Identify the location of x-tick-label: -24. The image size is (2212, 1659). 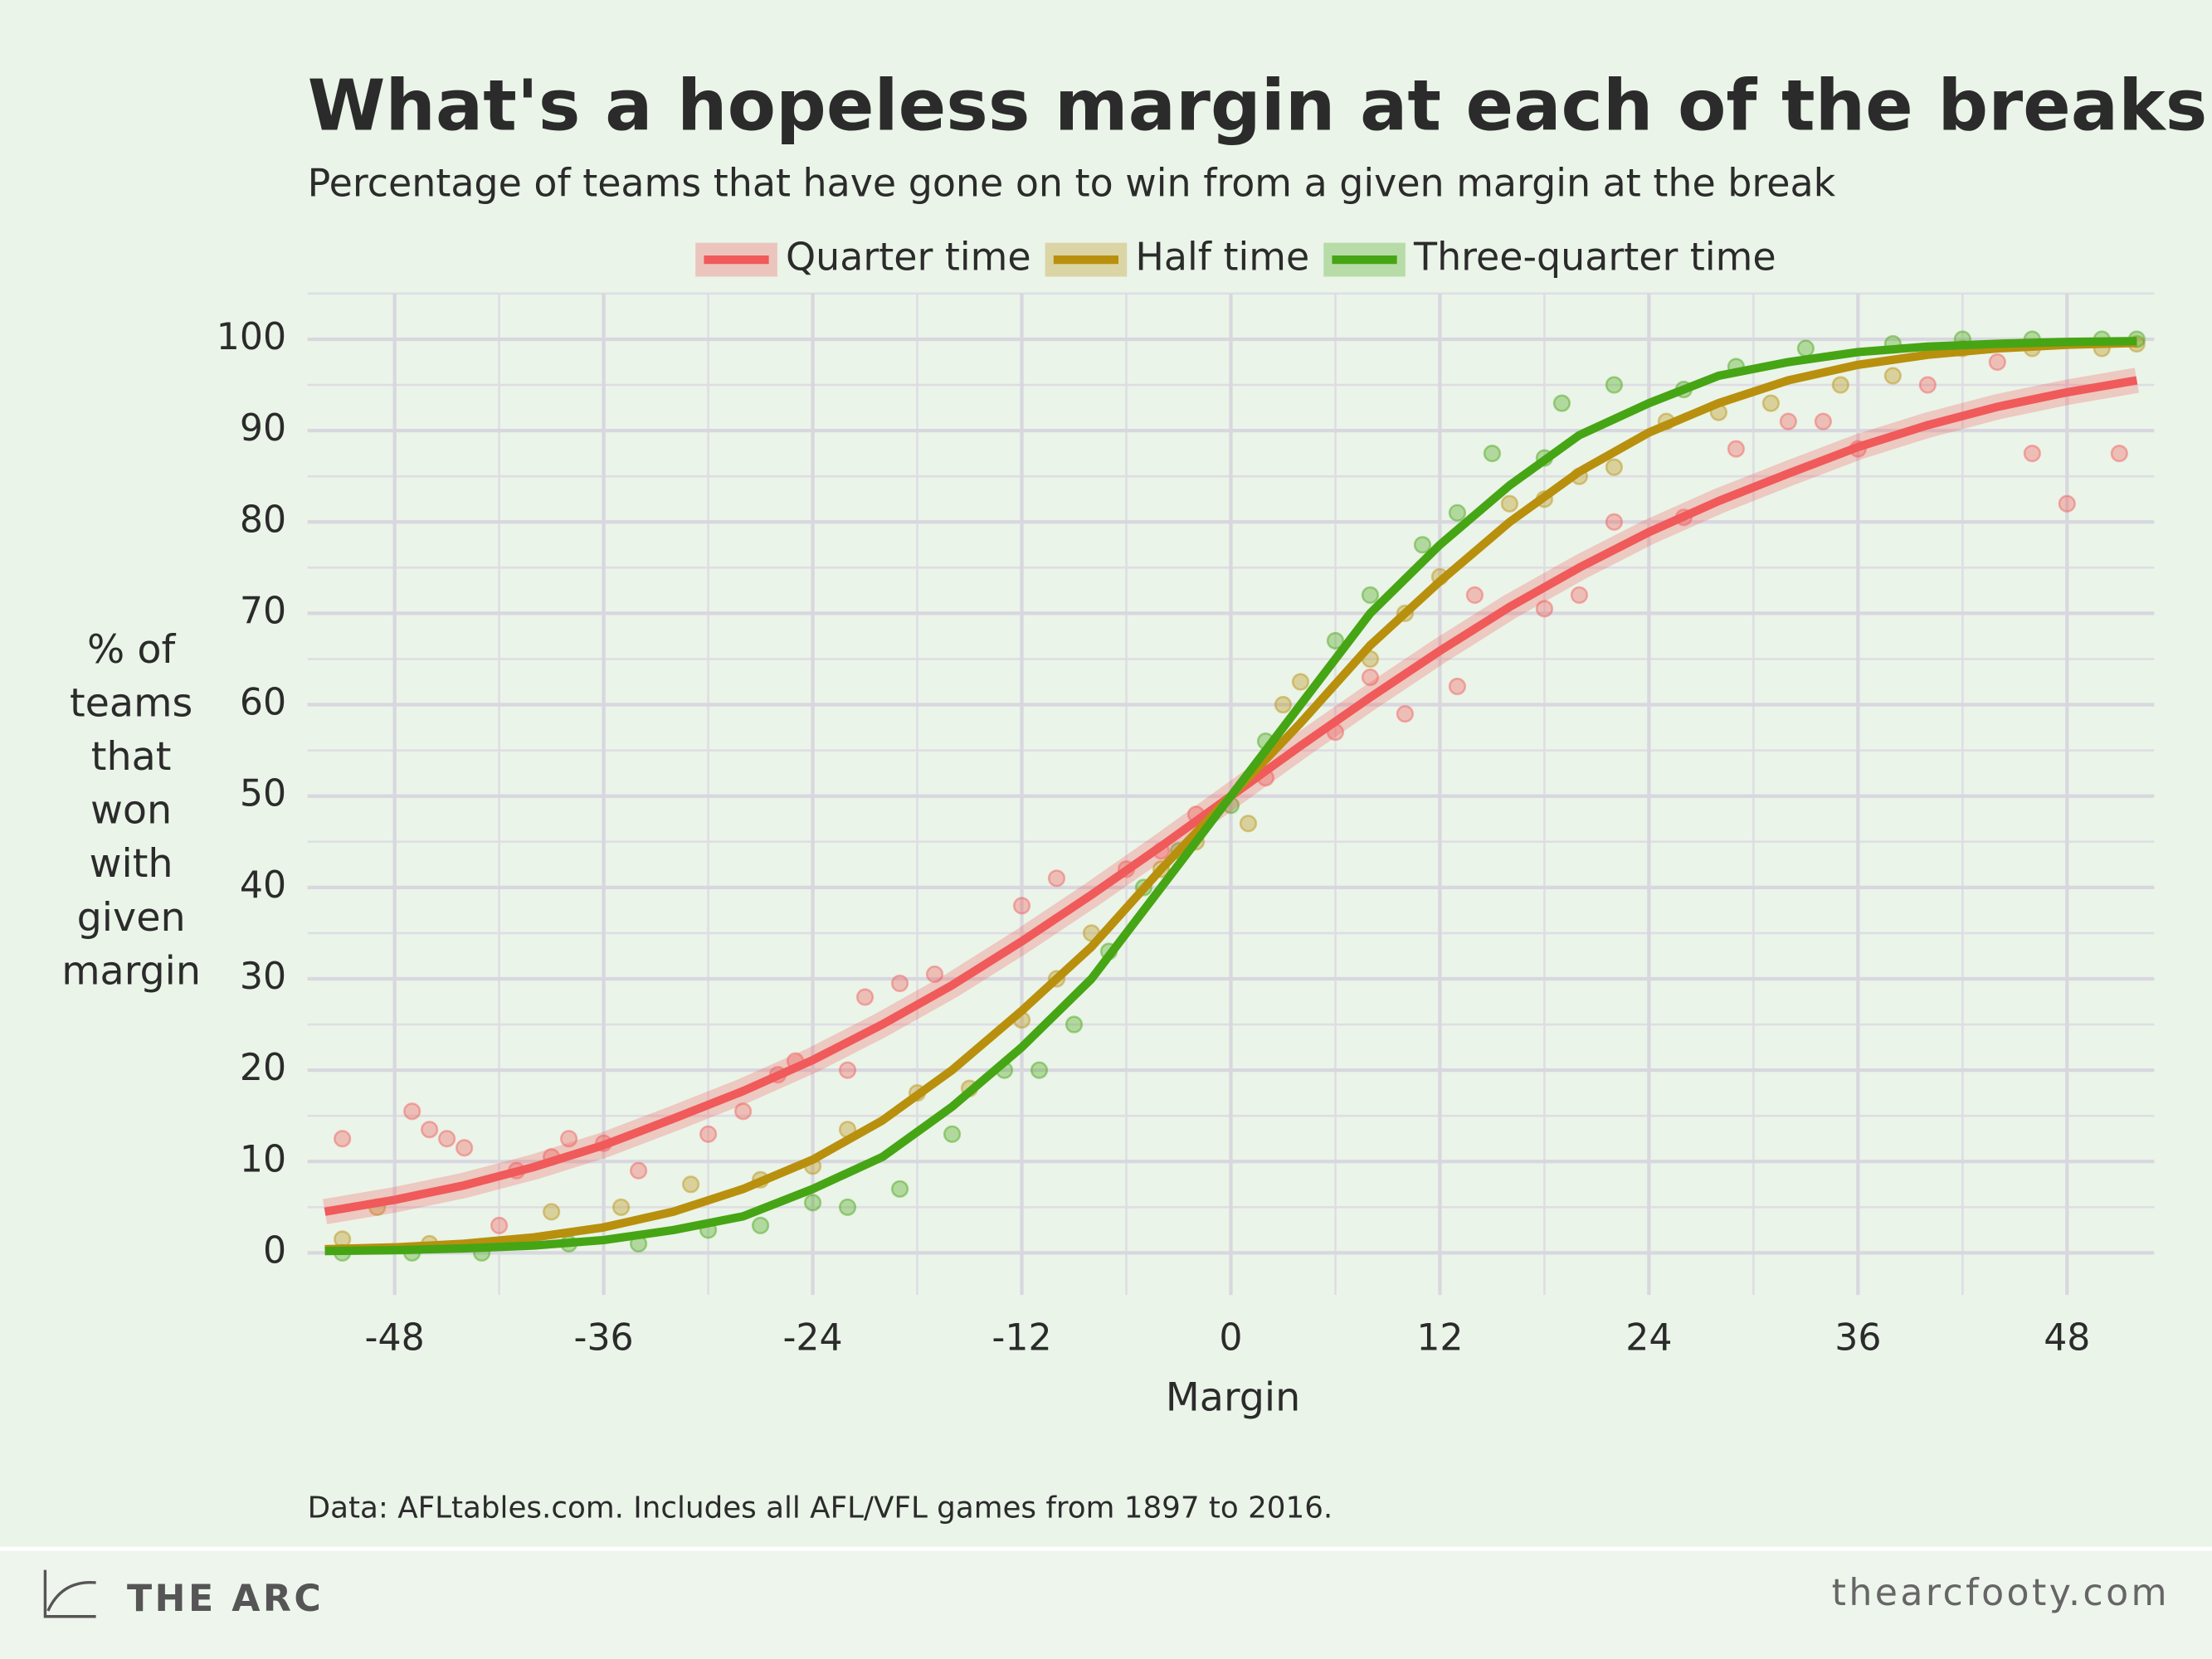
(812, 1337).